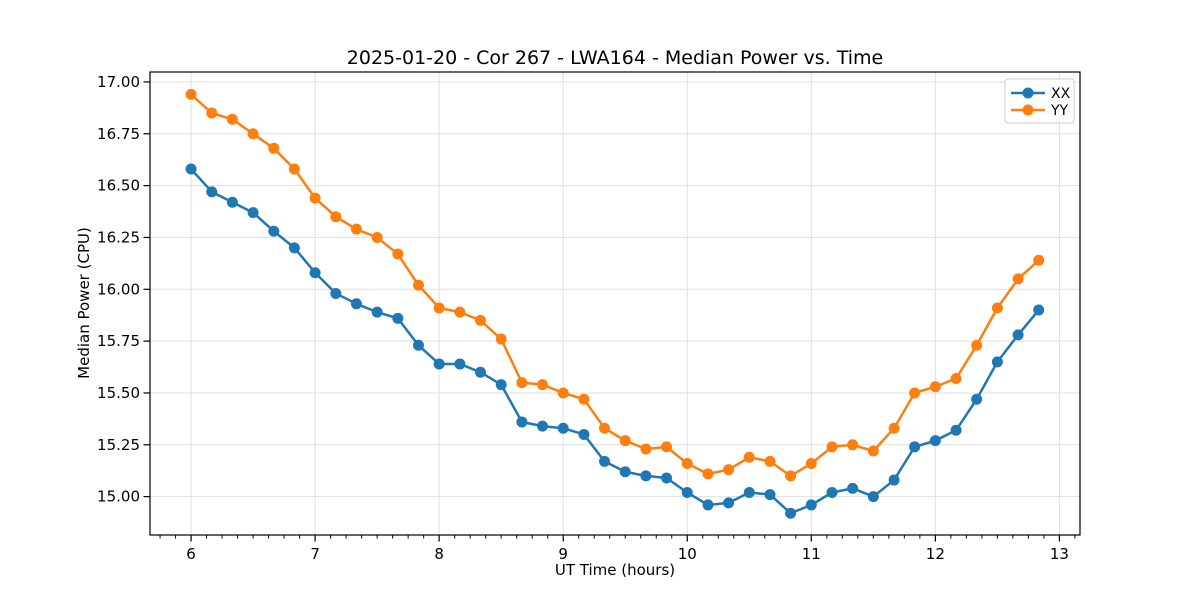 This screenshot has height=604, width=1200. What do you see at coordinates (315, 554) in the screenshot?
I see `x-tick-label: 7` at bounding box center [315, 554].